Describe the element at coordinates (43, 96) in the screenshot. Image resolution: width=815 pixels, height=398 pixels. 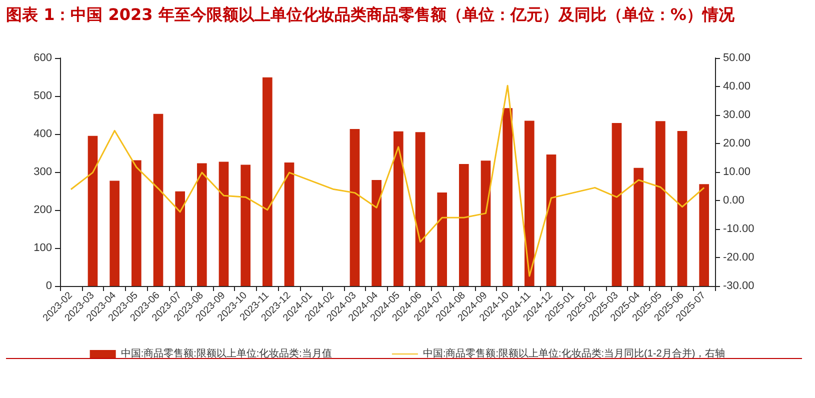
I see `y-tick-label: 500` at that location.